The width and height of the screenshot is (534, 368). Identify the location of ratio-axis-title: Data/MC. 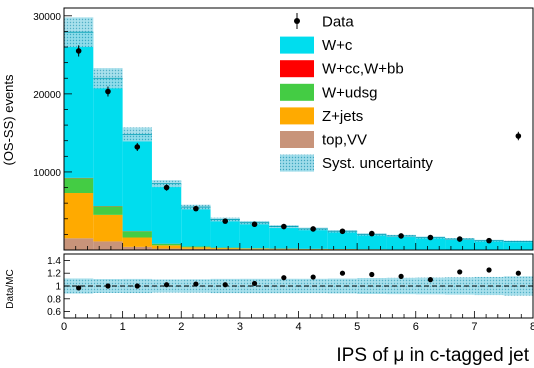
(10, 288).